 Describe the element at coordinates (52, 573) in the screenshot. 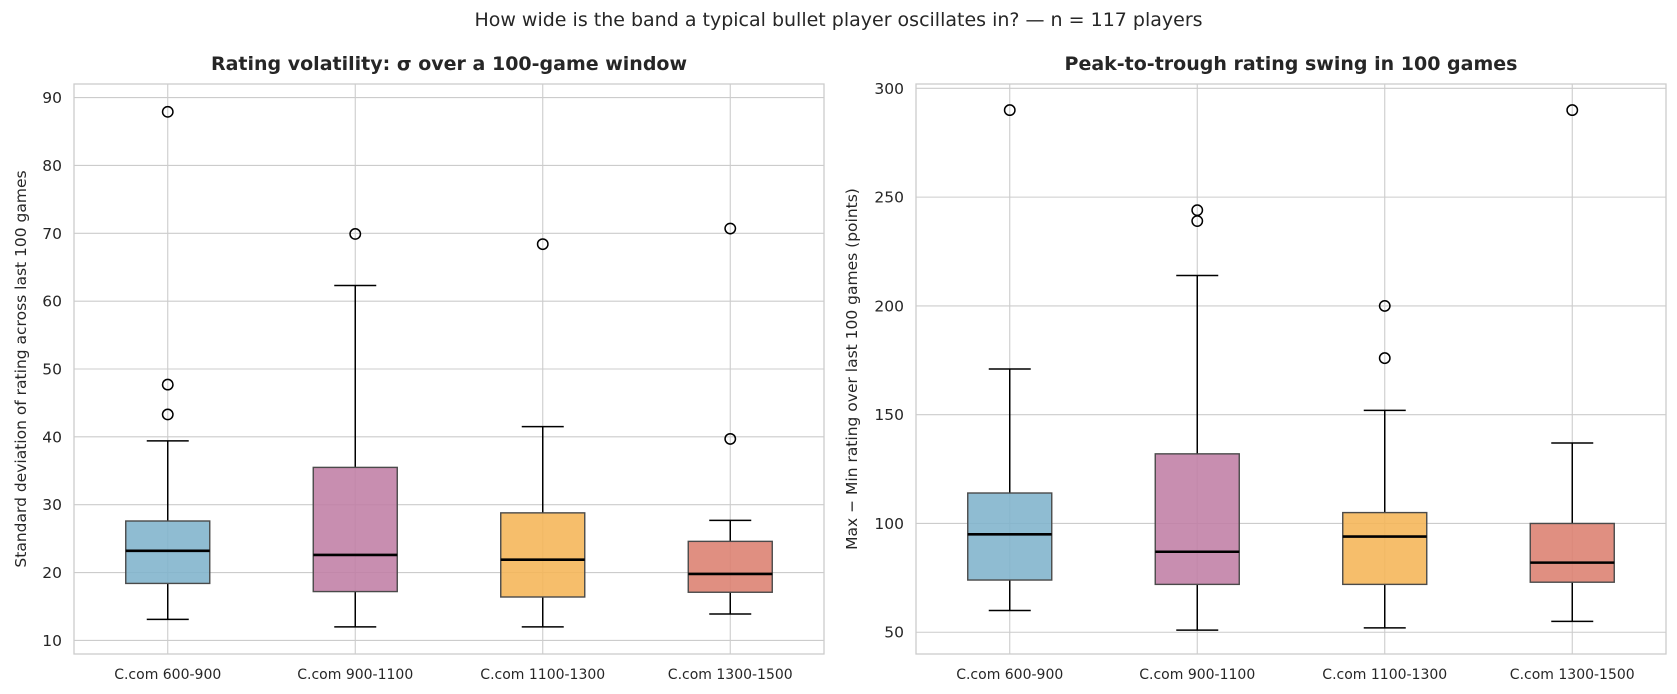

I see `y-tick-label: 20` at that location.